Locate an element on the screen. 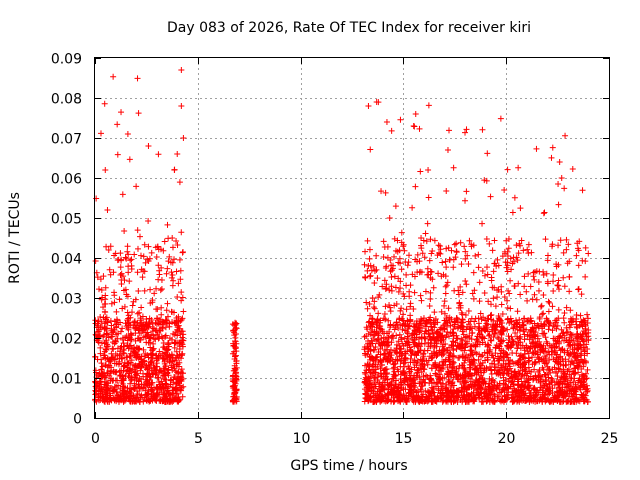 This screenshot has width=640, height=480. x-tick-label: 20 is located at coordinates (507, 439).